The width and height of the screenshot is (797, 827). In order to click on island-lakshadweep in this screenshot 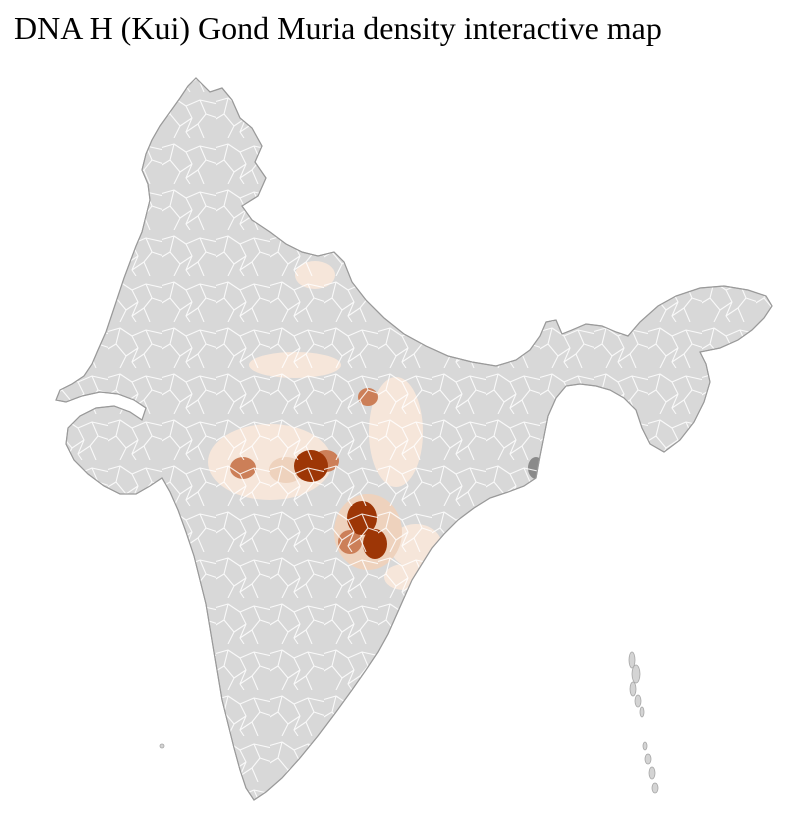, I will do `click(162, 746)`.